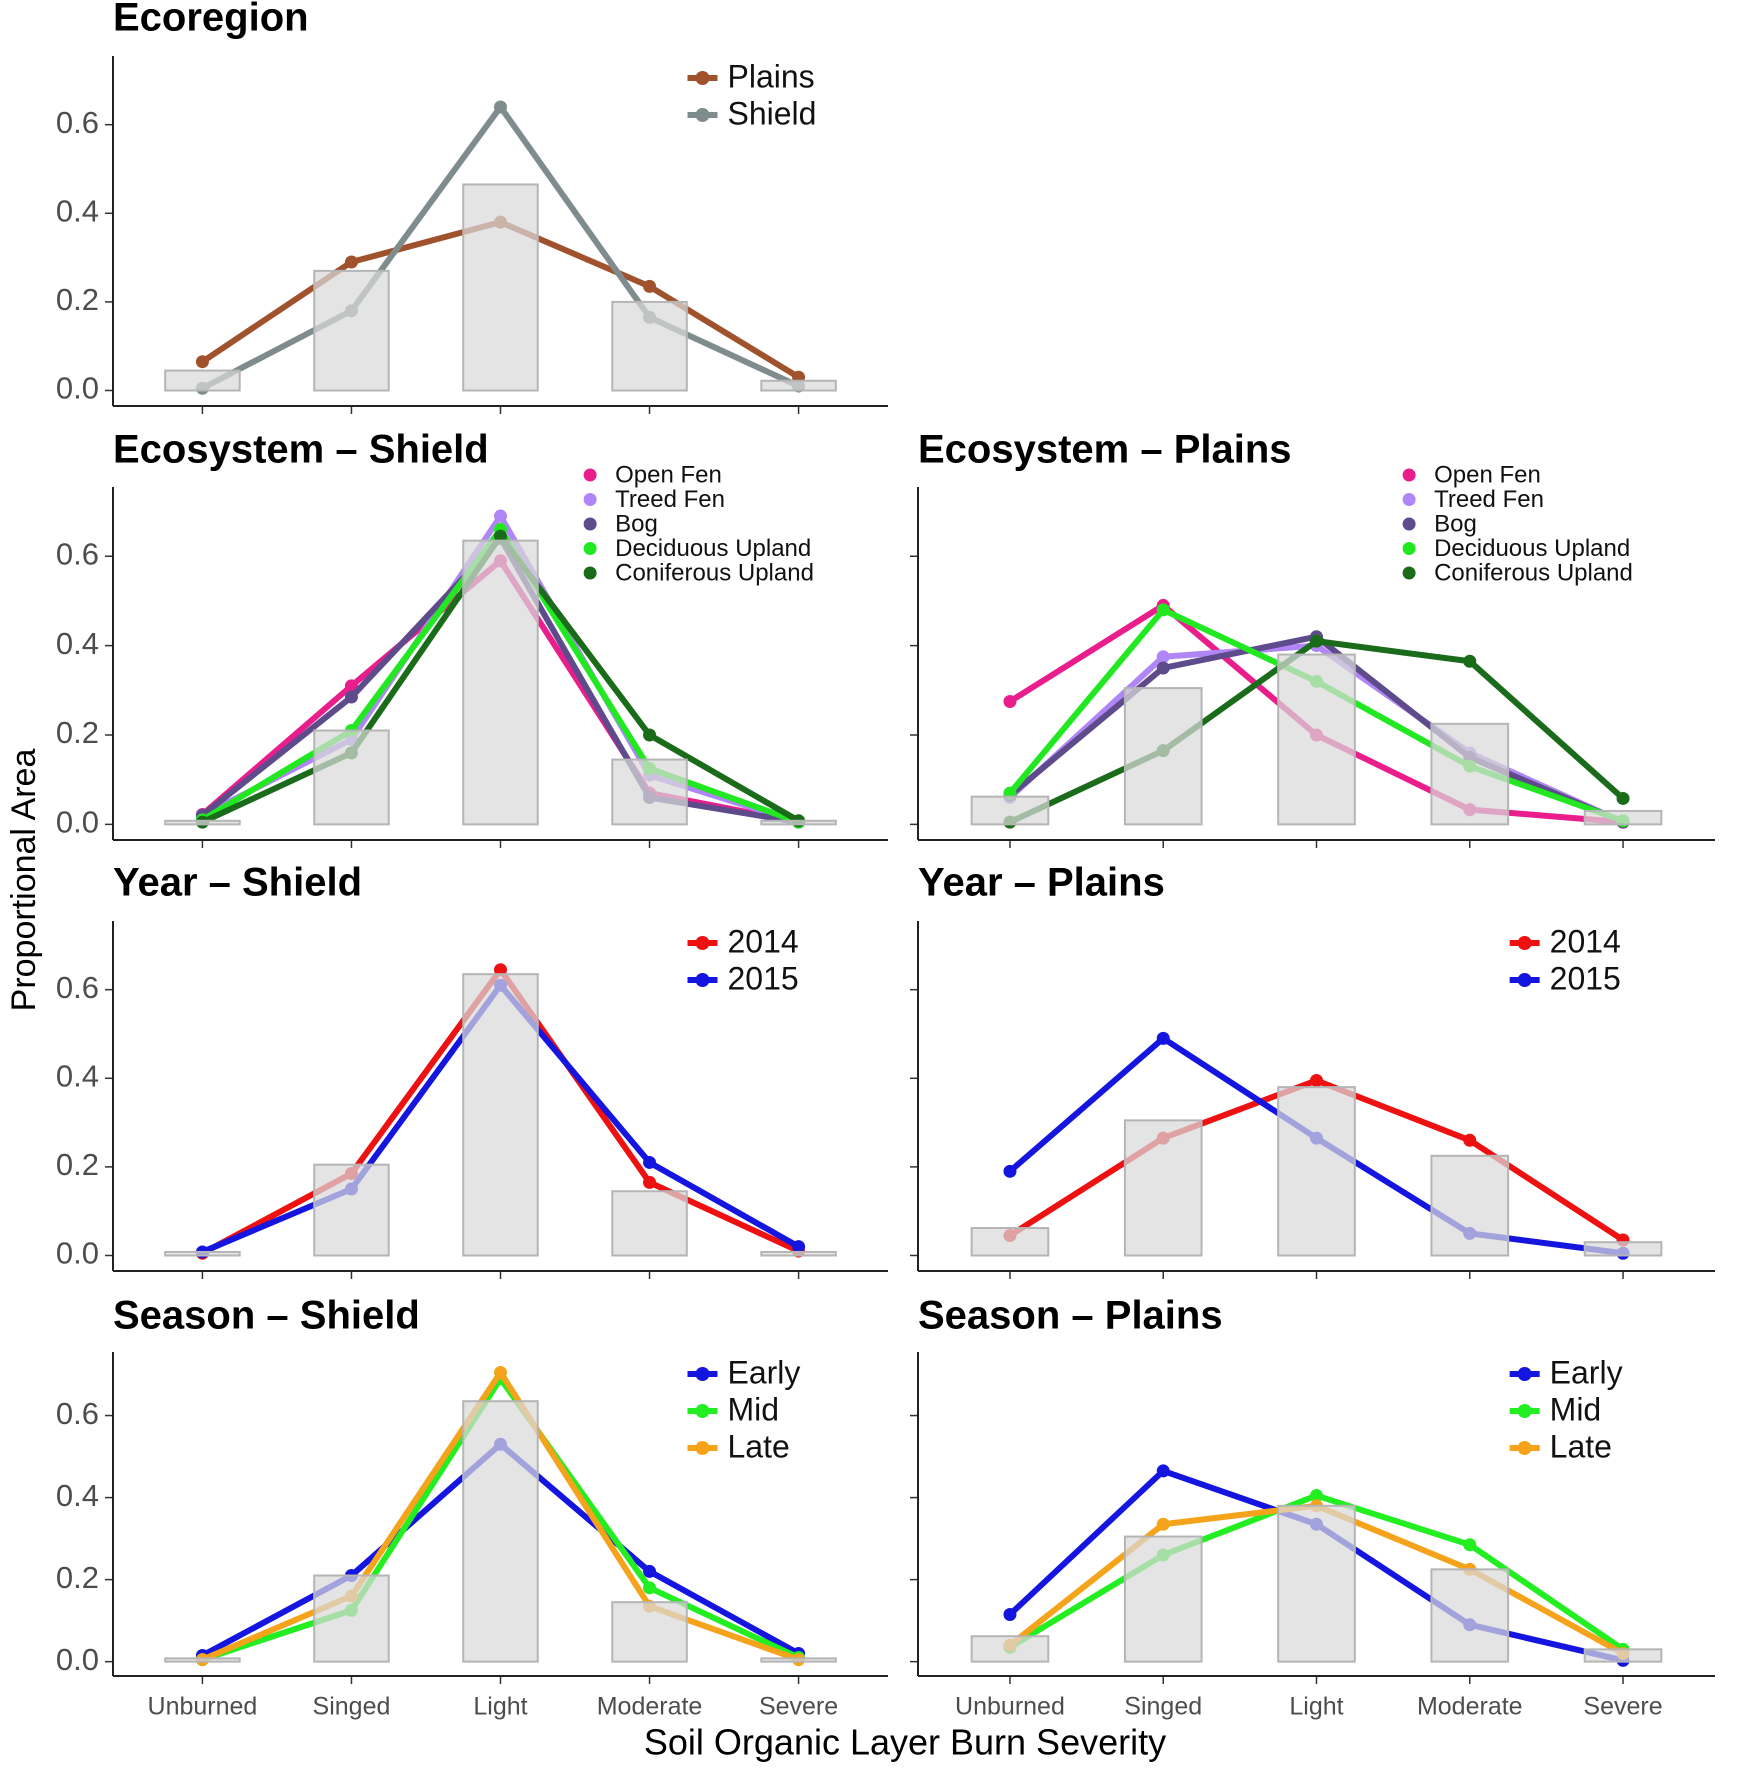  I want to click on legend-label: 2015, so click(1585, 978).